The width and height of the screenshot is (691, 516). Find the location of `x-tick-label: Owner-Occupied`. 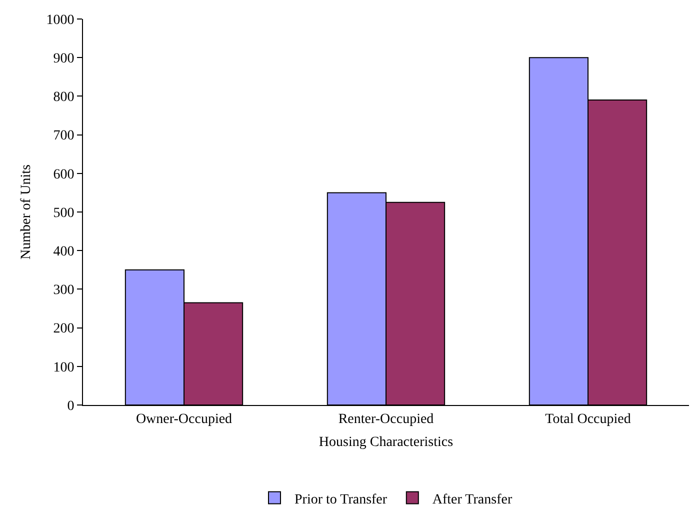

x-tick-label: Owner-Occupied is located at coordinates (184, 419).